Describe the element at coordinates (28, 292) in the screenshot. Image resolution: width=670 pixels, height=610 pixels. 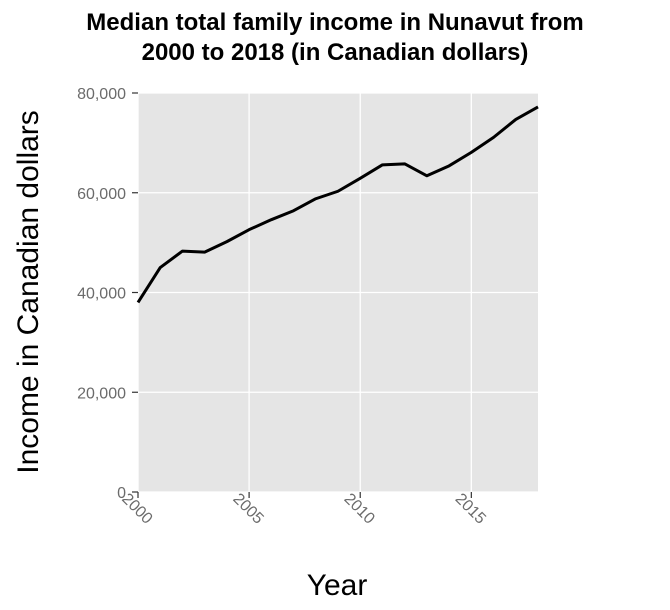
I see `y-axis-label: Income in Canadian dollars` at that location.